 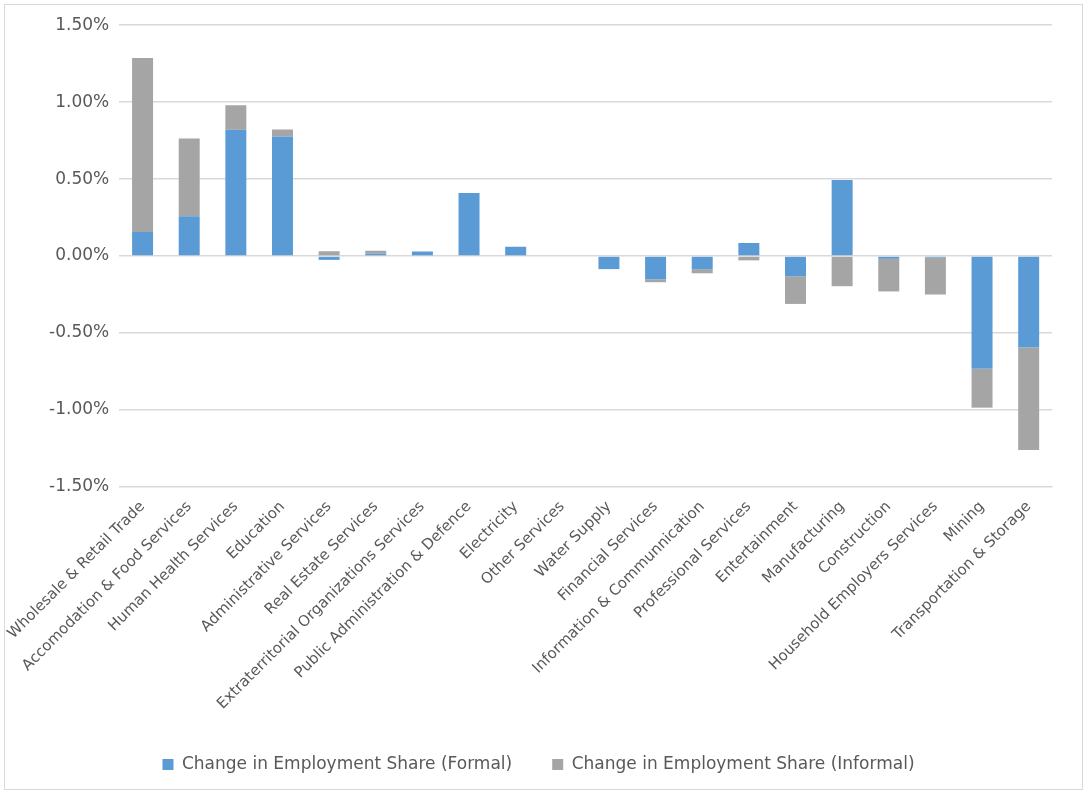 What do you see at coordinates (82, 100) in the screenshot?
I see `y-tick-label: 1.00%` at bounding box center [82, 100].